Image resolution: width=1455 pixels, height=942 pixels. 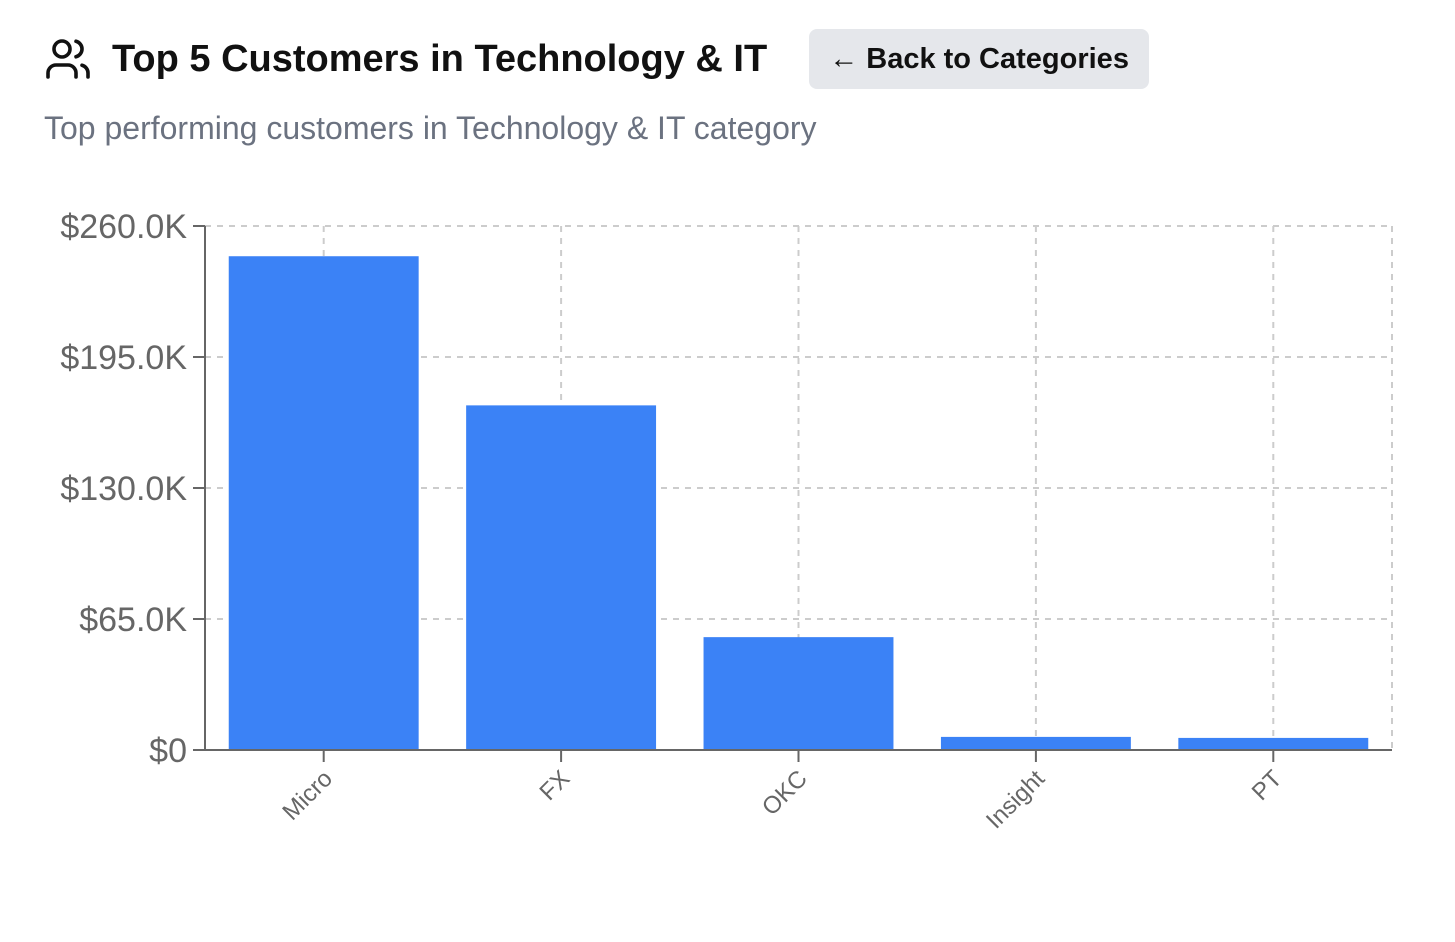 What do you see at coordinates (440, 58) in the screenshot?
I see `page-title: Top 5 Customers in Technology & IT` at bounding box center [440, 58].